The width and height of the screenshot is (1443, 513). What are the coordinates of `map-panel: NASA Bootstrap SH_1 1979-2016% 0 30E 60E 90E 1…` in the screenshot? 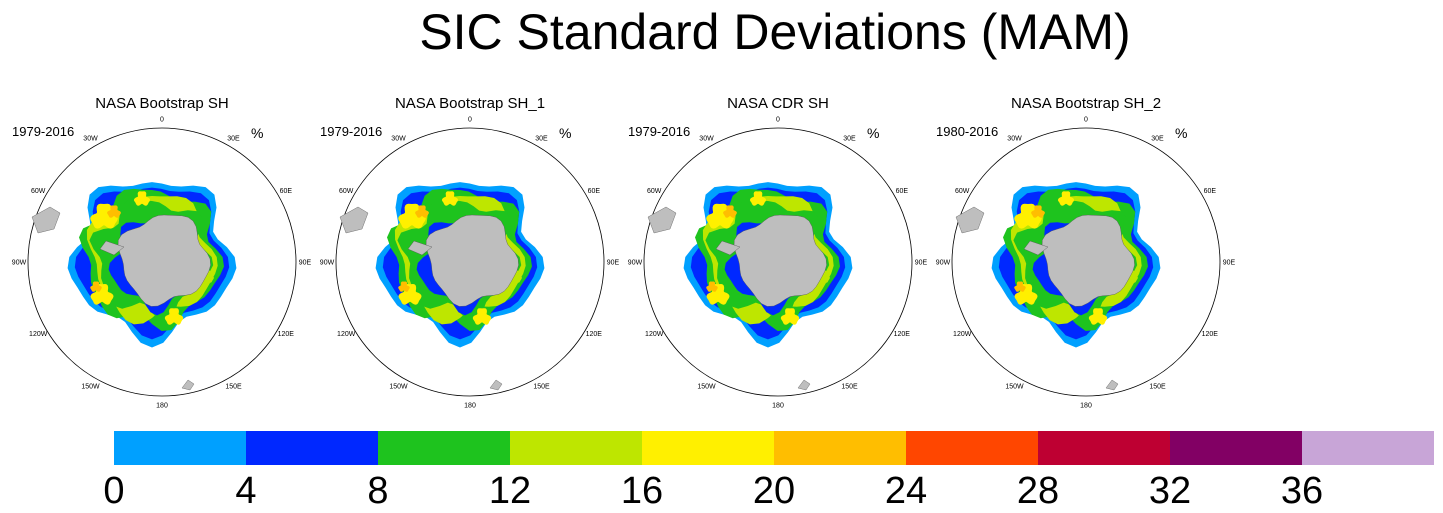 It's located at (470, 255).